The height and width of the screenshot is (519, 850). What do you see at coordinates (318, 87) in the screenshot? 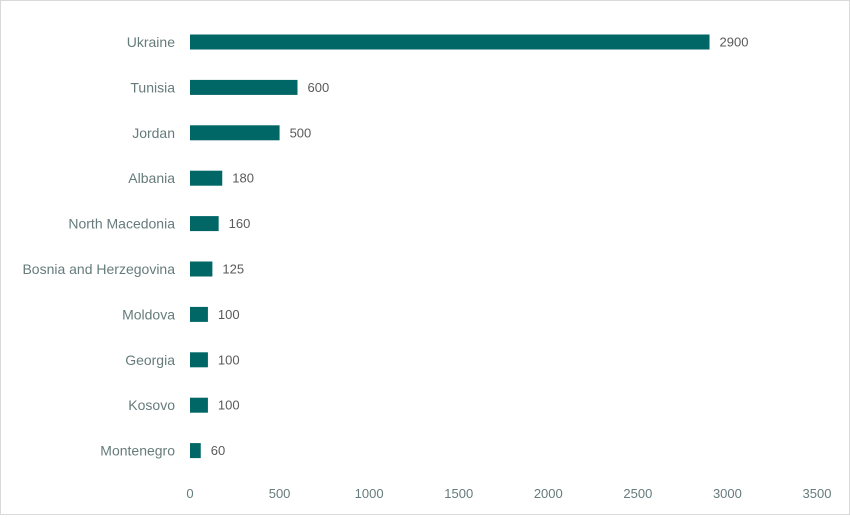
I see `data-label: 600` at bounding box center [318, 87].